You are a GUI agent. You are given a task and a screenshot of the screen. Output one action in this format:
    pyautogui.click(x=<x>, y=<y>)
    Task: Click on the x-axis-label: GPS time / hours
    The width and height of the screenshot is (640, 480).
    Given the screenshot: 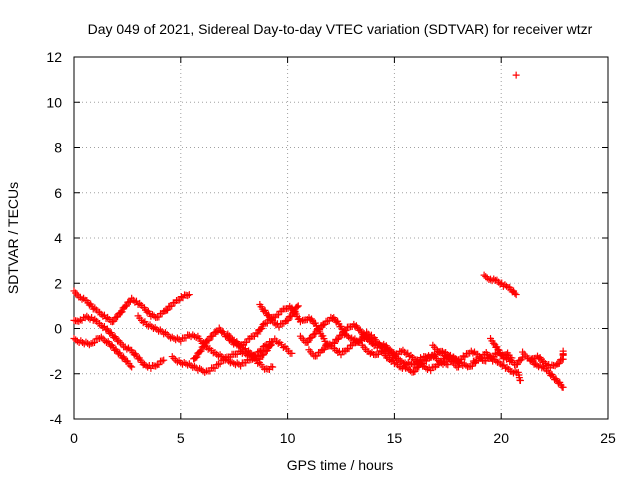 What is the action you would take?
    pyautogui.click(x=340, y=465)
    